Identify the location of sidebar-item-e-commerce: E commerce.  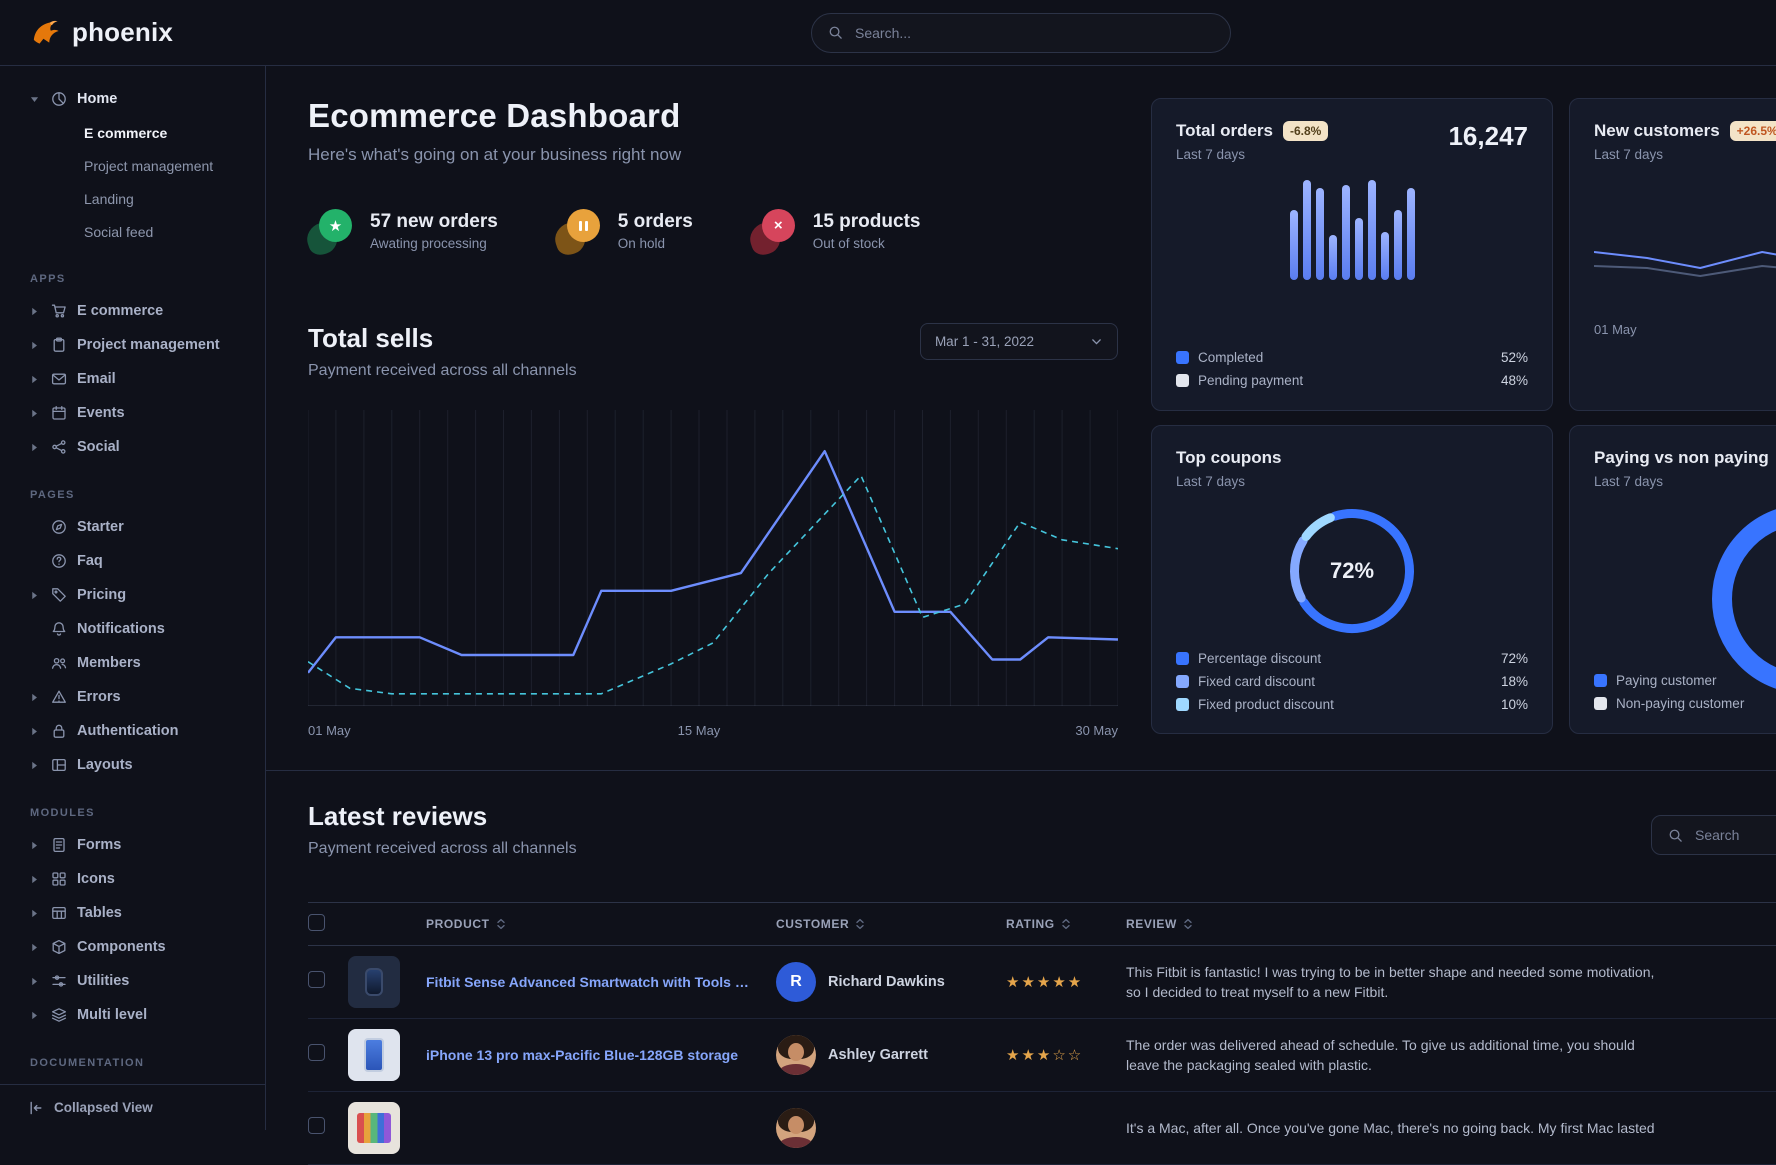
(132, 311).